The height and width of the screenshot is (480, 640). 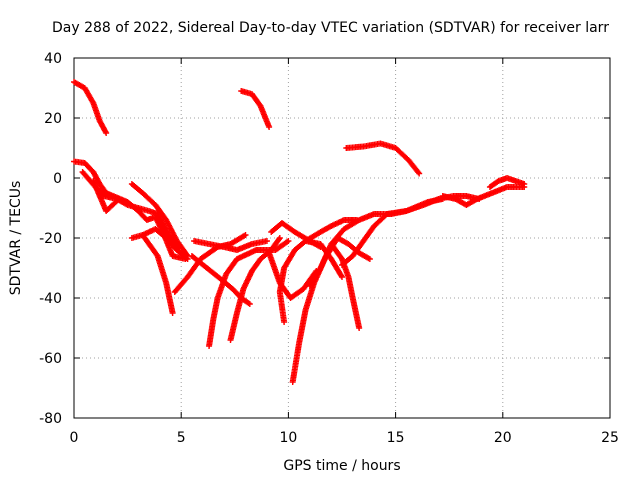 What do you see at coordinates (50, 359) in the screenshot?
I see `y-tick-label: -60` at bounding box center [50, 359].